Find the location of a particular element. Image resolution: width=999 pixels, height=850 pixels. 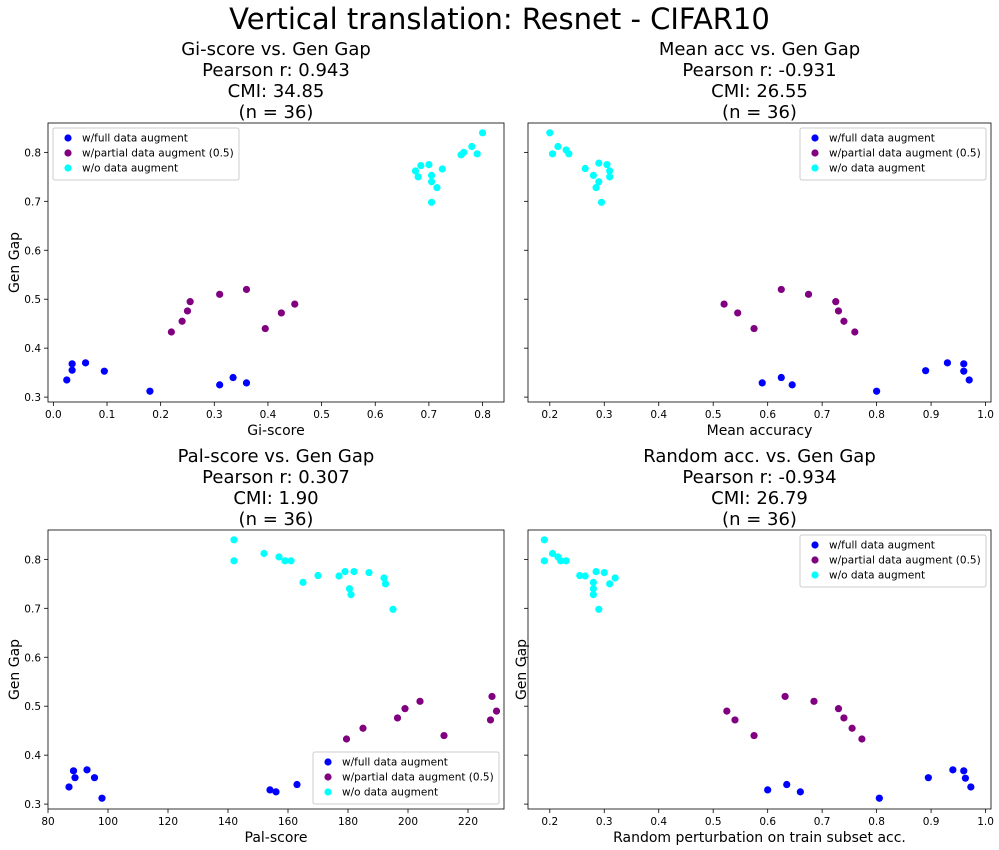

chart-2-title-line: CMI: 26.55 is located at coordinates (759, 91).